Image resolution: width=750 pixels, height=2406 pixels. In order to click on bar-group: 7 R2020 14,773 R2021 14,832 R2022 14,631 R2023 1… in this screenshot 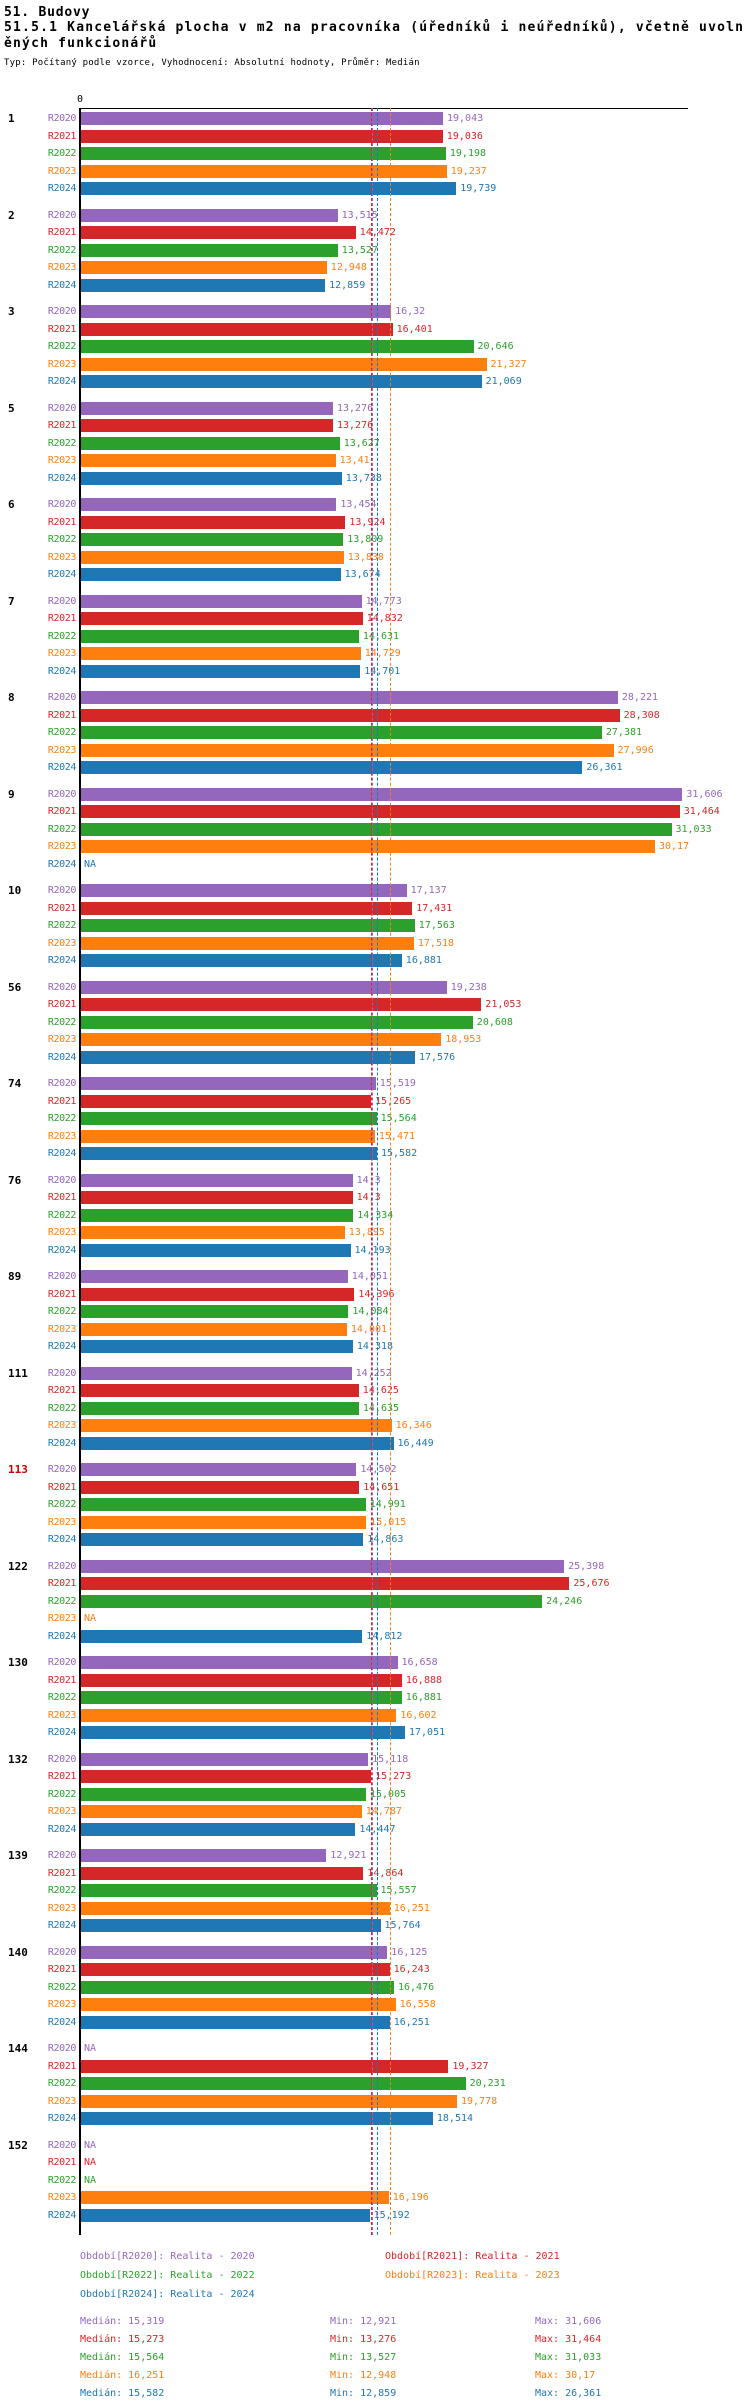, I will do `click(375, 643)`.